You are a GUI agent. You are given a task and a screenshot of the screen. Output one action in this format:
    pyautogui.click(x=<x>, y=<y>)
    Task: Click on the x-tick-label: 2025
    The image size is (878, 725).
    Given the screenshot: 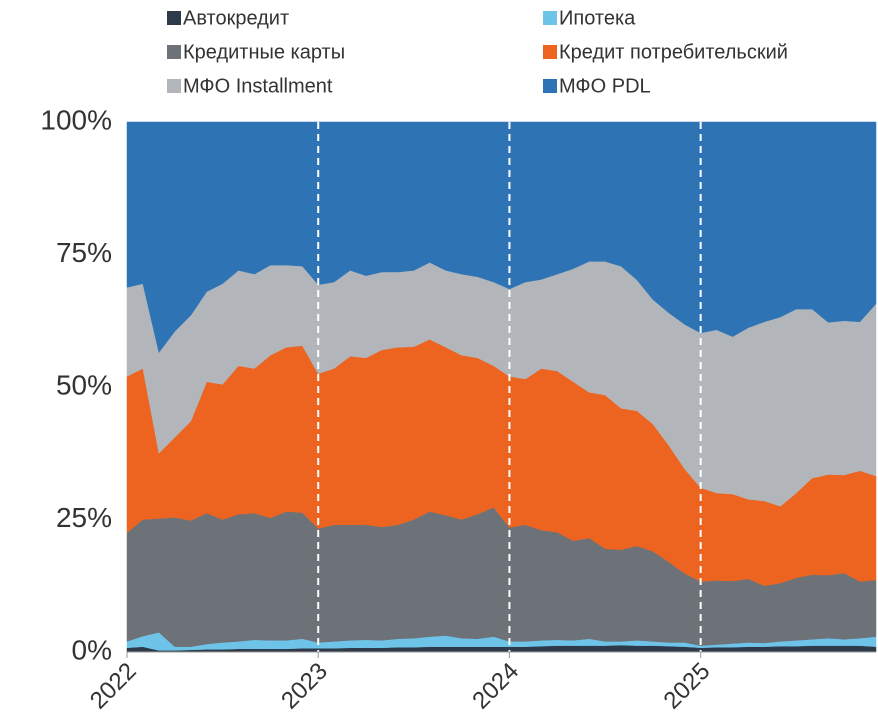 What is the action you would take?
    pyautogui.click(x=687, y=686)
    